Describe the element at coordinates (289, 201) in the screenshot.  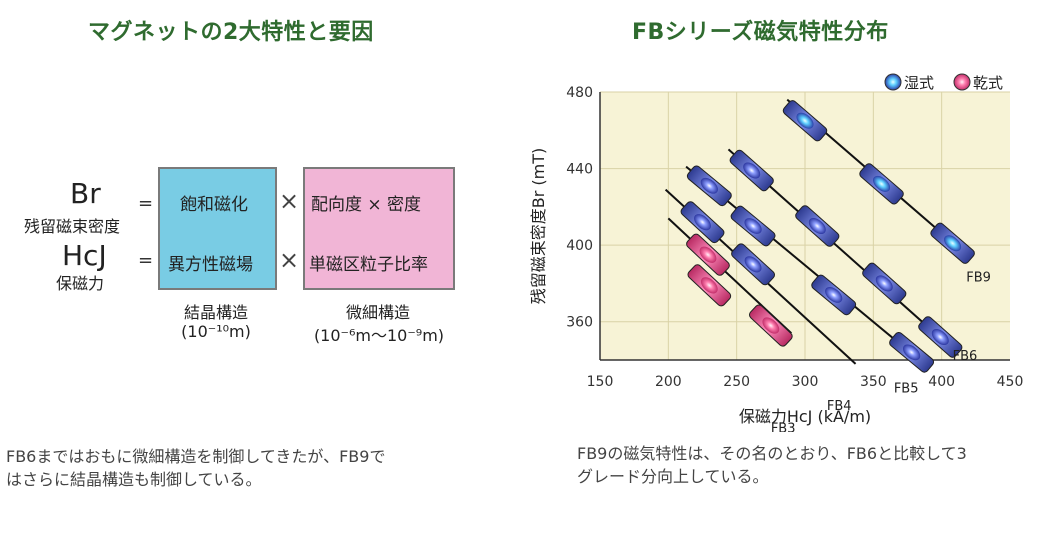
I see `times-sign-top: ×` at that location.